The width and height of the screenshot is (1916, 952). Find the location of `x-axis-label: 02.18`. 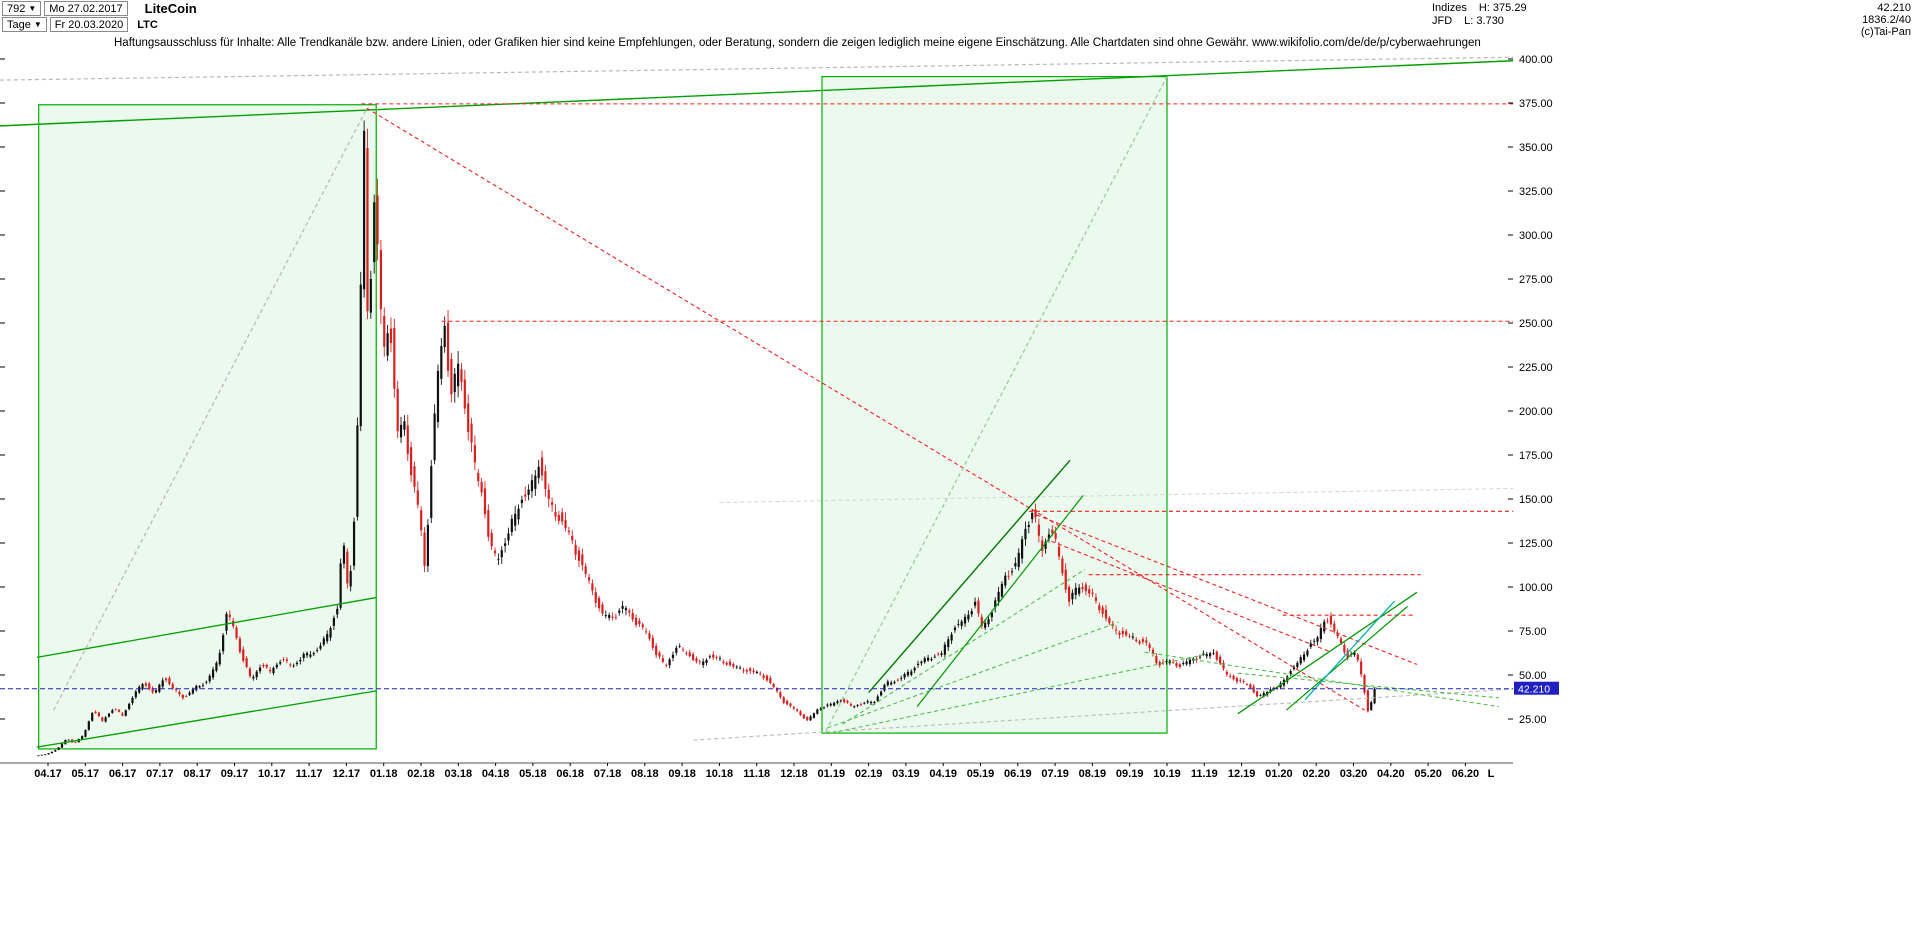

x-axis-label: 02.18 is located at coordinates (421, 774).